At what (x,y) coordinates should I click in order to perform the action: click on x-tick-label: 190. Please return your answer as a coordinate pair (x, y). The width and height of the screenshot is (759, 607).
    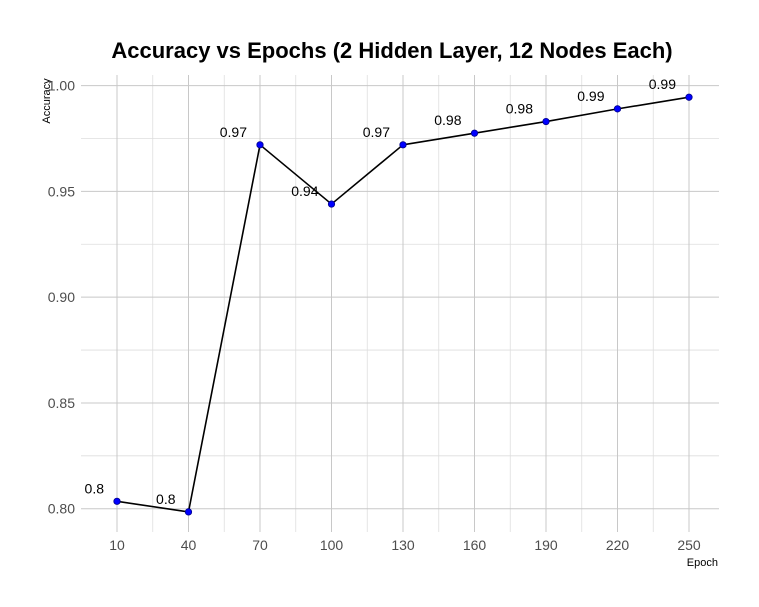
    Looking at the image, I should click on (546, 545).